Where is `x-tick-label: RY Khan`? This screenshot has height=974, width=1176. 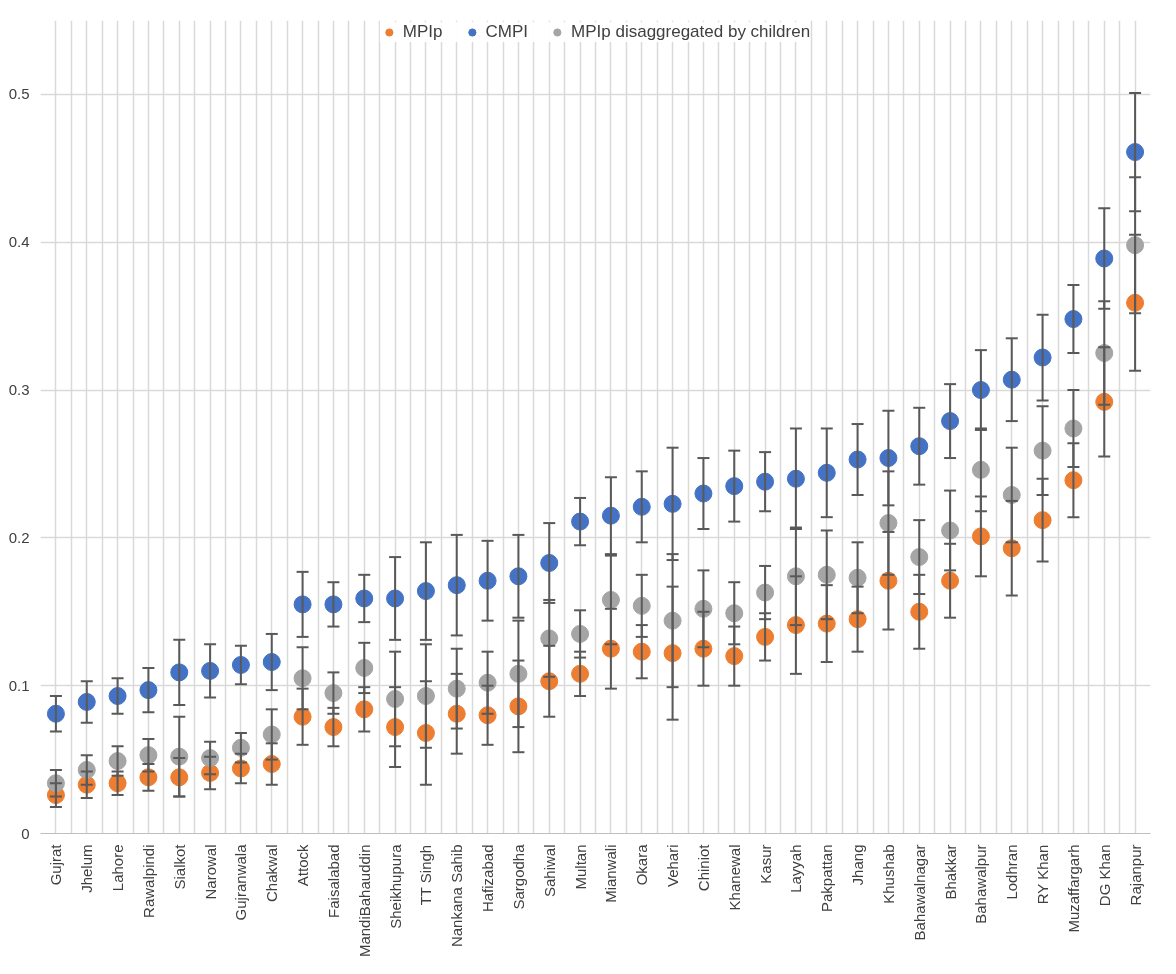 x-tick-label: RY Khan is located at coordinates (1043, 874).